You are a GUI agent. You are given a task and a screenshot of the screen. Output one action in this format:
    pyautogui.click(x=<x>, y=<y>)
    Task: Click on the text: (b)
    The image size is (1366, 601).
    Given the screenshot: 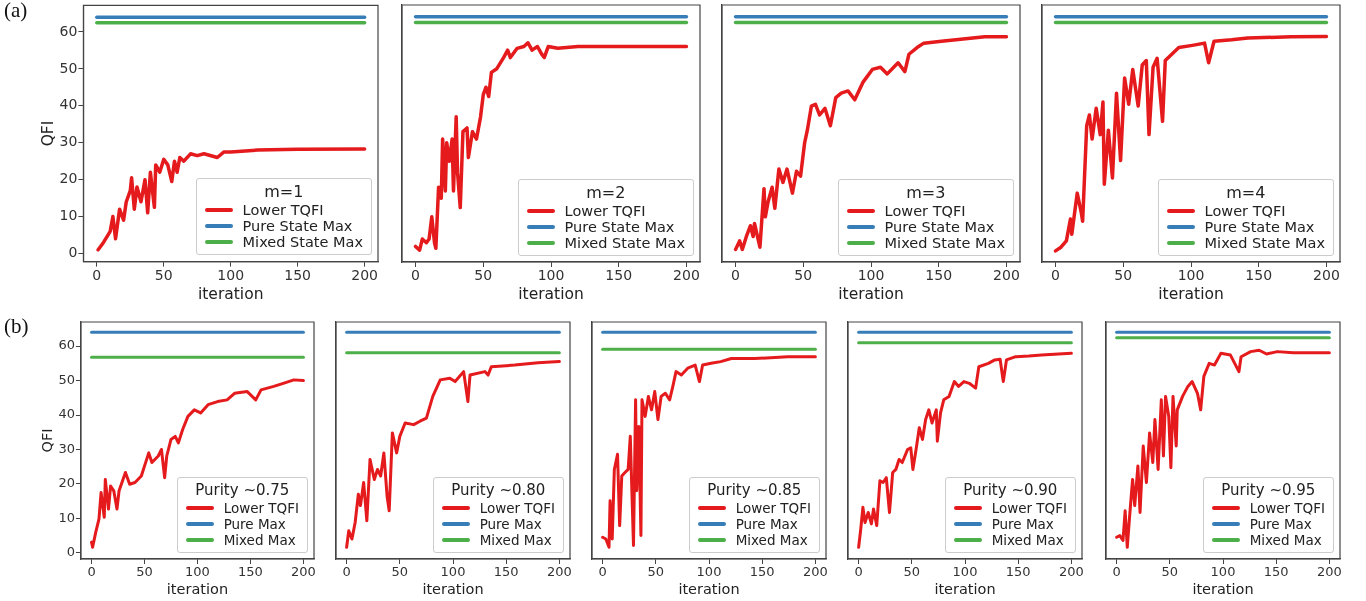 What is the action you would take?
    pyautogui.click(x=16, y=326)
    